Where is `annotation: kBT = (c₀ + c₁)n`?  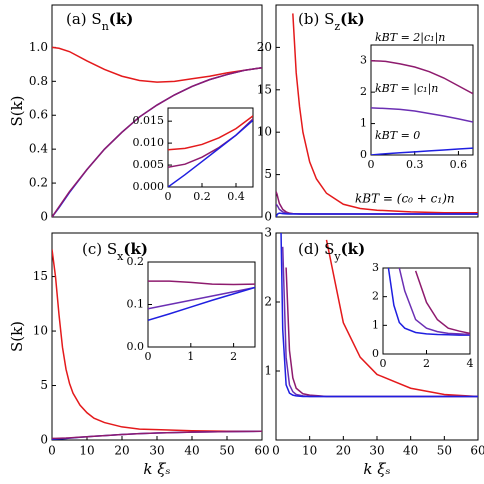 annotation: kBT = (c₀ + c₁)n is located at coordinates (405, 199).